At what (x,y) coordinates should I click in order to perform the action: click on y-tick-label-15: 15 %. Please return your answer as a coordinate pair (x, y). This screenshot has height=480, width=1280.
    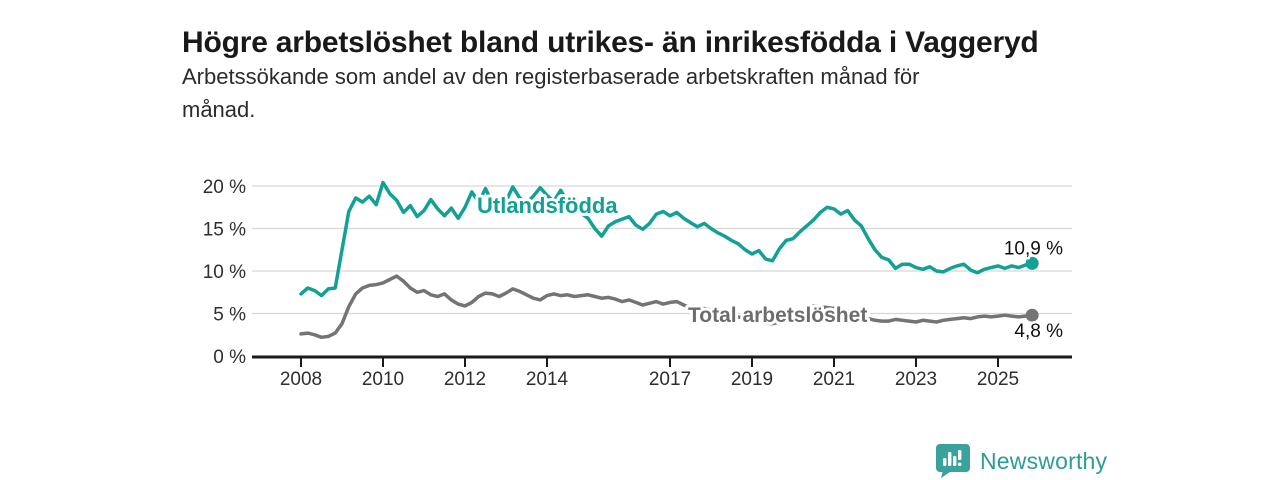
    Looking at the image, I should click on (224, 230).